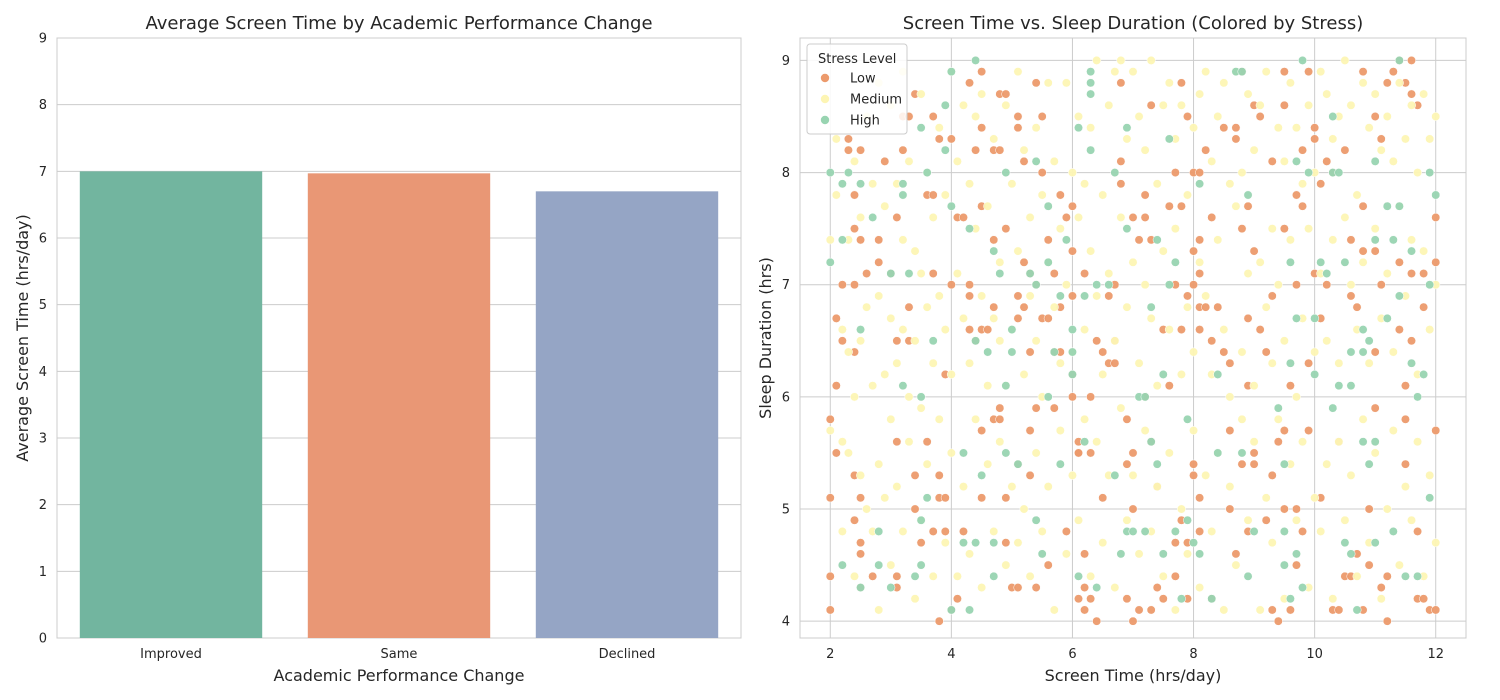 The image size is (1500, 700). Describe the element at coordinates (865, 121) in the screenshot. I see `legend-label: High` at that location.